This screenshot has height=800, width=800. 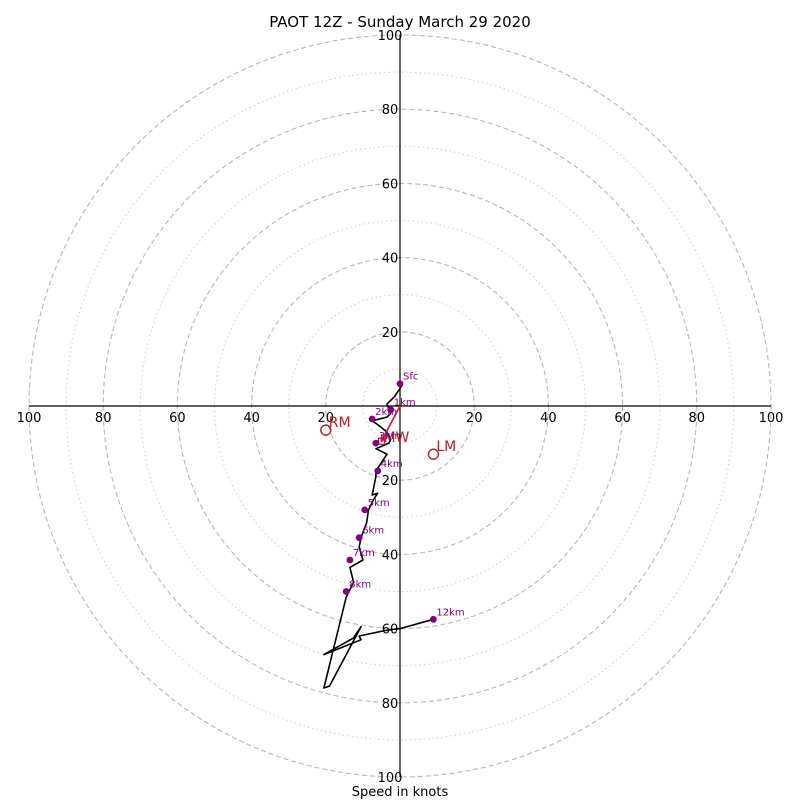 What do you see at coordinates (360, 585) in the screenshot?
I see `height-label-8km: 8km` at bounding box center [360, 585].